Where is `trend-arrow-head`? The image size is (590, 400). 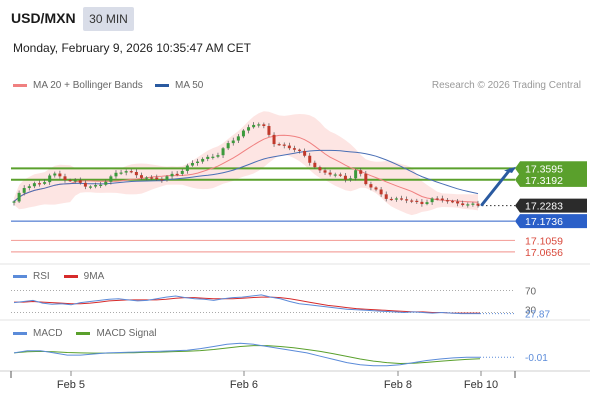 trend-arrow-head is located at coordinates (510, 170).